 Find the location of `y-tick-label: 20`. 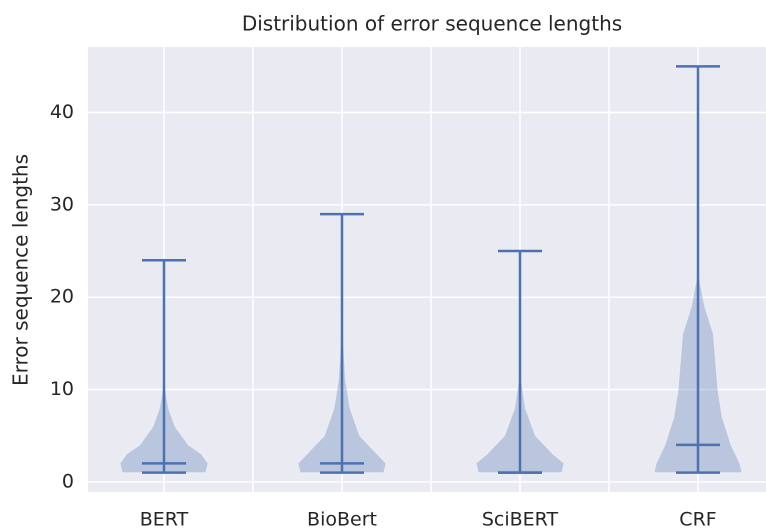

y-tick-label: 20 is located at coordinates (62, 297).